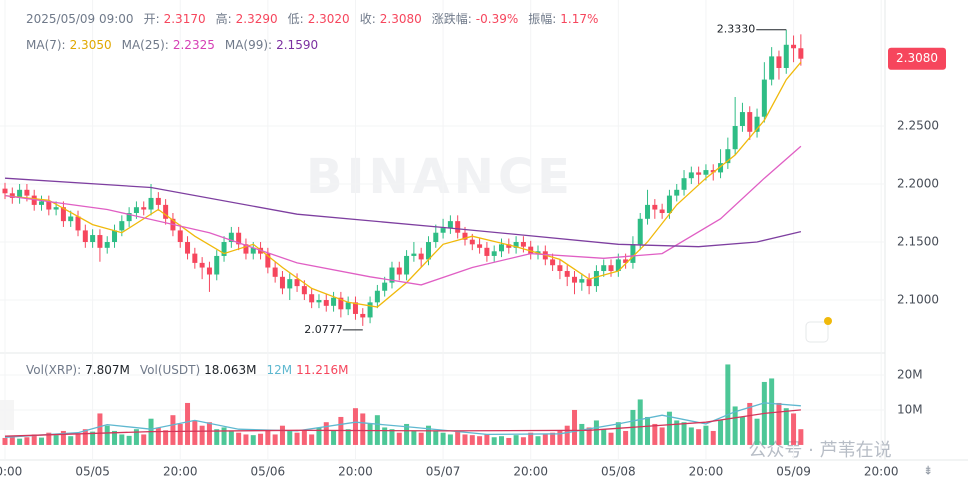  I want to click on x-tick-label: 05/09, so click(793, 472).